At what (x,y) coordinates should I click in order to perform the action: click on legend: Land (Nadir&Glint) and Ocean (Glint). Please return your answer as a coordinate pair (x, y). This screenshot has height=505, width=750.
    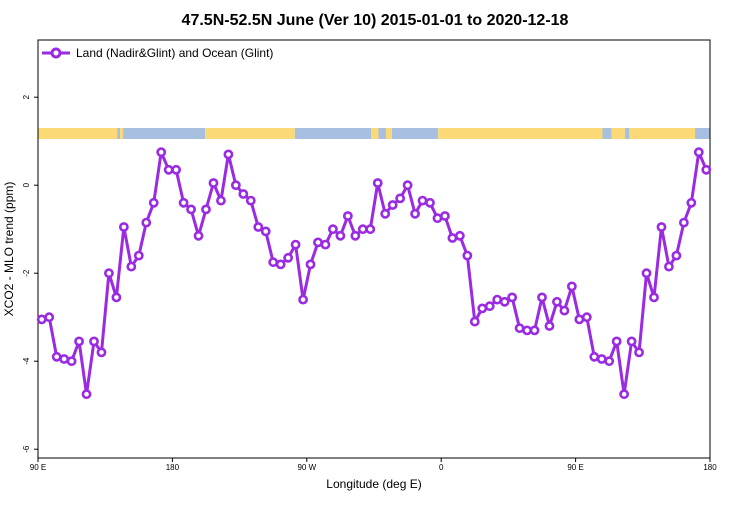
    Looking at the image, I should click on (157, 53).